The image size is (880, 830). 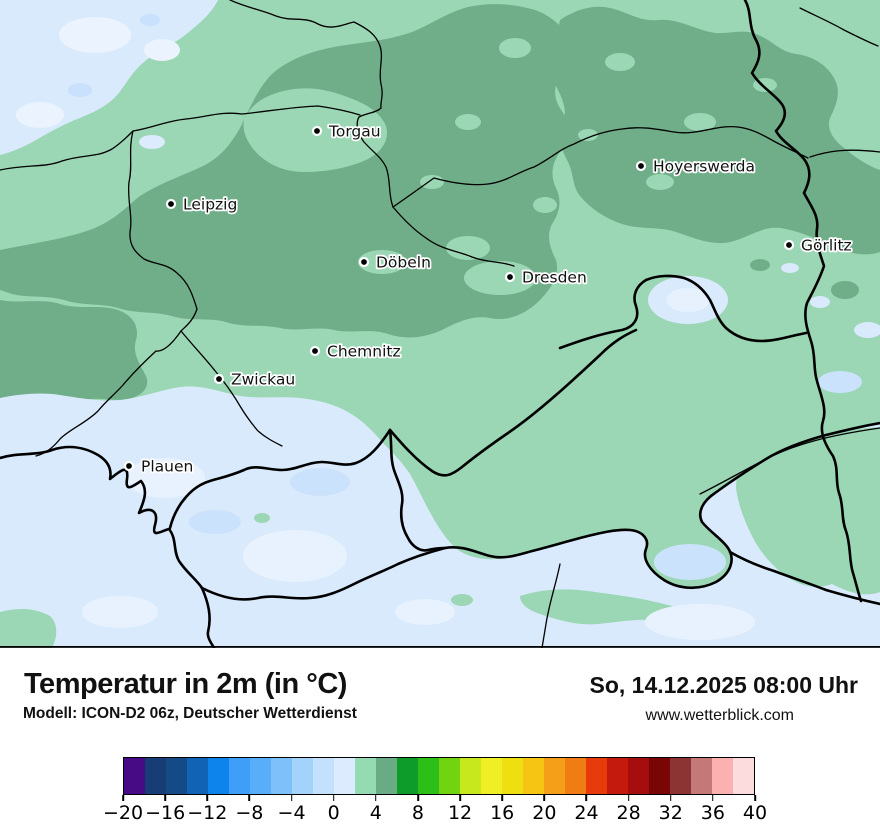 What do you see at coordinates (440, 647) in the screenshot?
I see `map-bottom-frame` at bounding box center [440, 647].